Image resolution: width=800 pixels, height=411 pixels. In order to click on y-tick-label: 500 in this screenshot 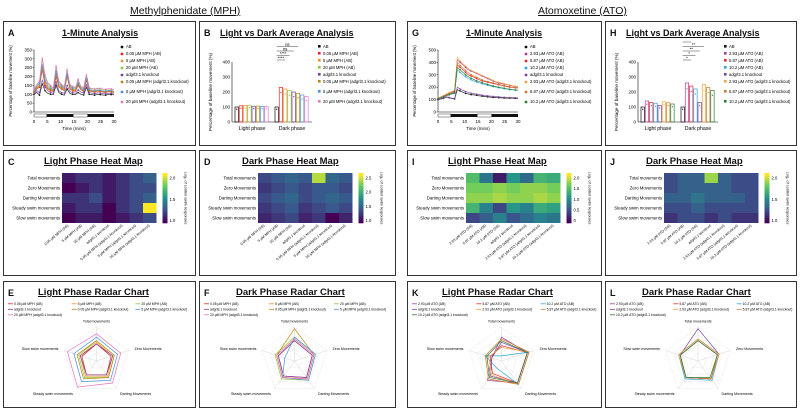, I will do `click(432, 50)`.